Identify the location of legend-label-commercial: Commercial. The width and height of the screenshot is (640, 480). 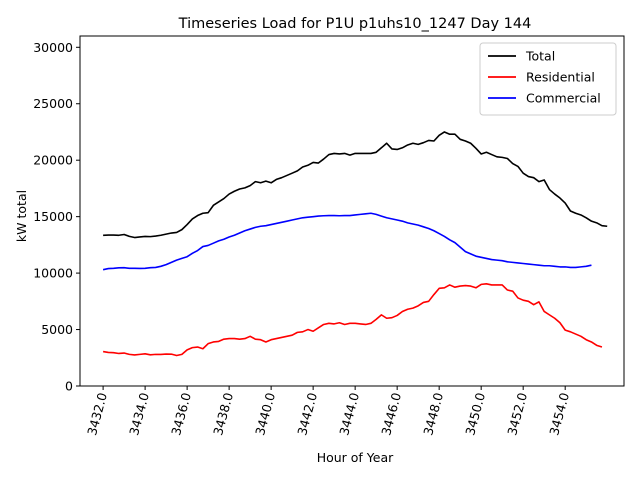
(563, 98).